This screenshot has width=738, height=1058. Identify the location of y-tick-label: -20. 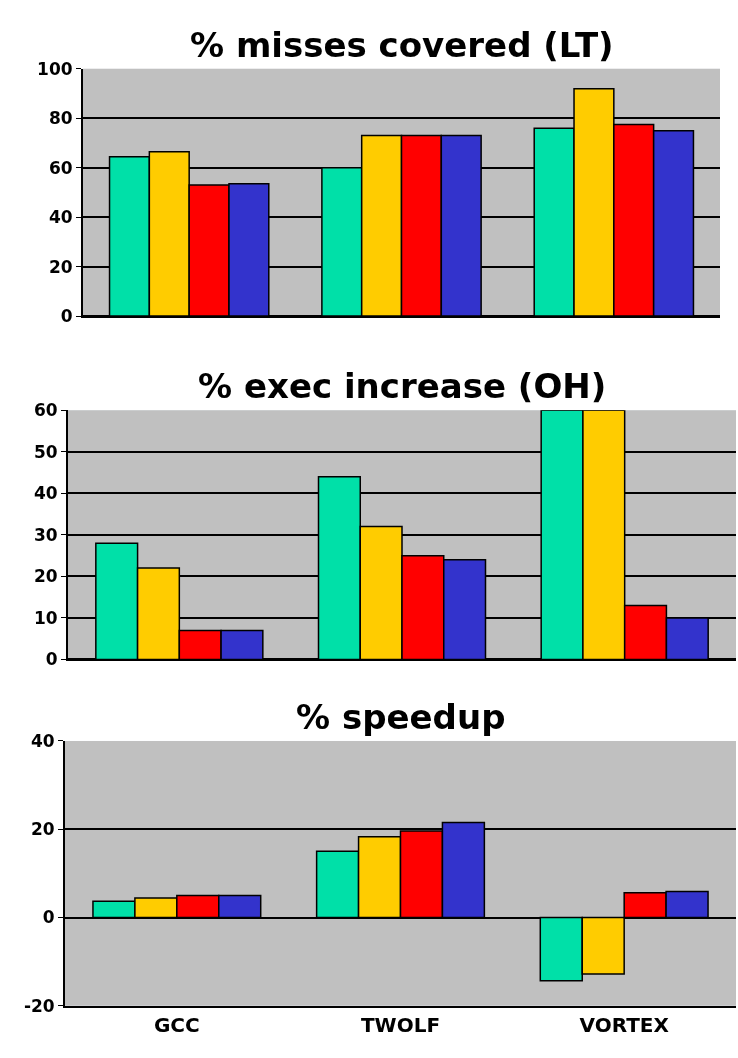
(39, 1005).